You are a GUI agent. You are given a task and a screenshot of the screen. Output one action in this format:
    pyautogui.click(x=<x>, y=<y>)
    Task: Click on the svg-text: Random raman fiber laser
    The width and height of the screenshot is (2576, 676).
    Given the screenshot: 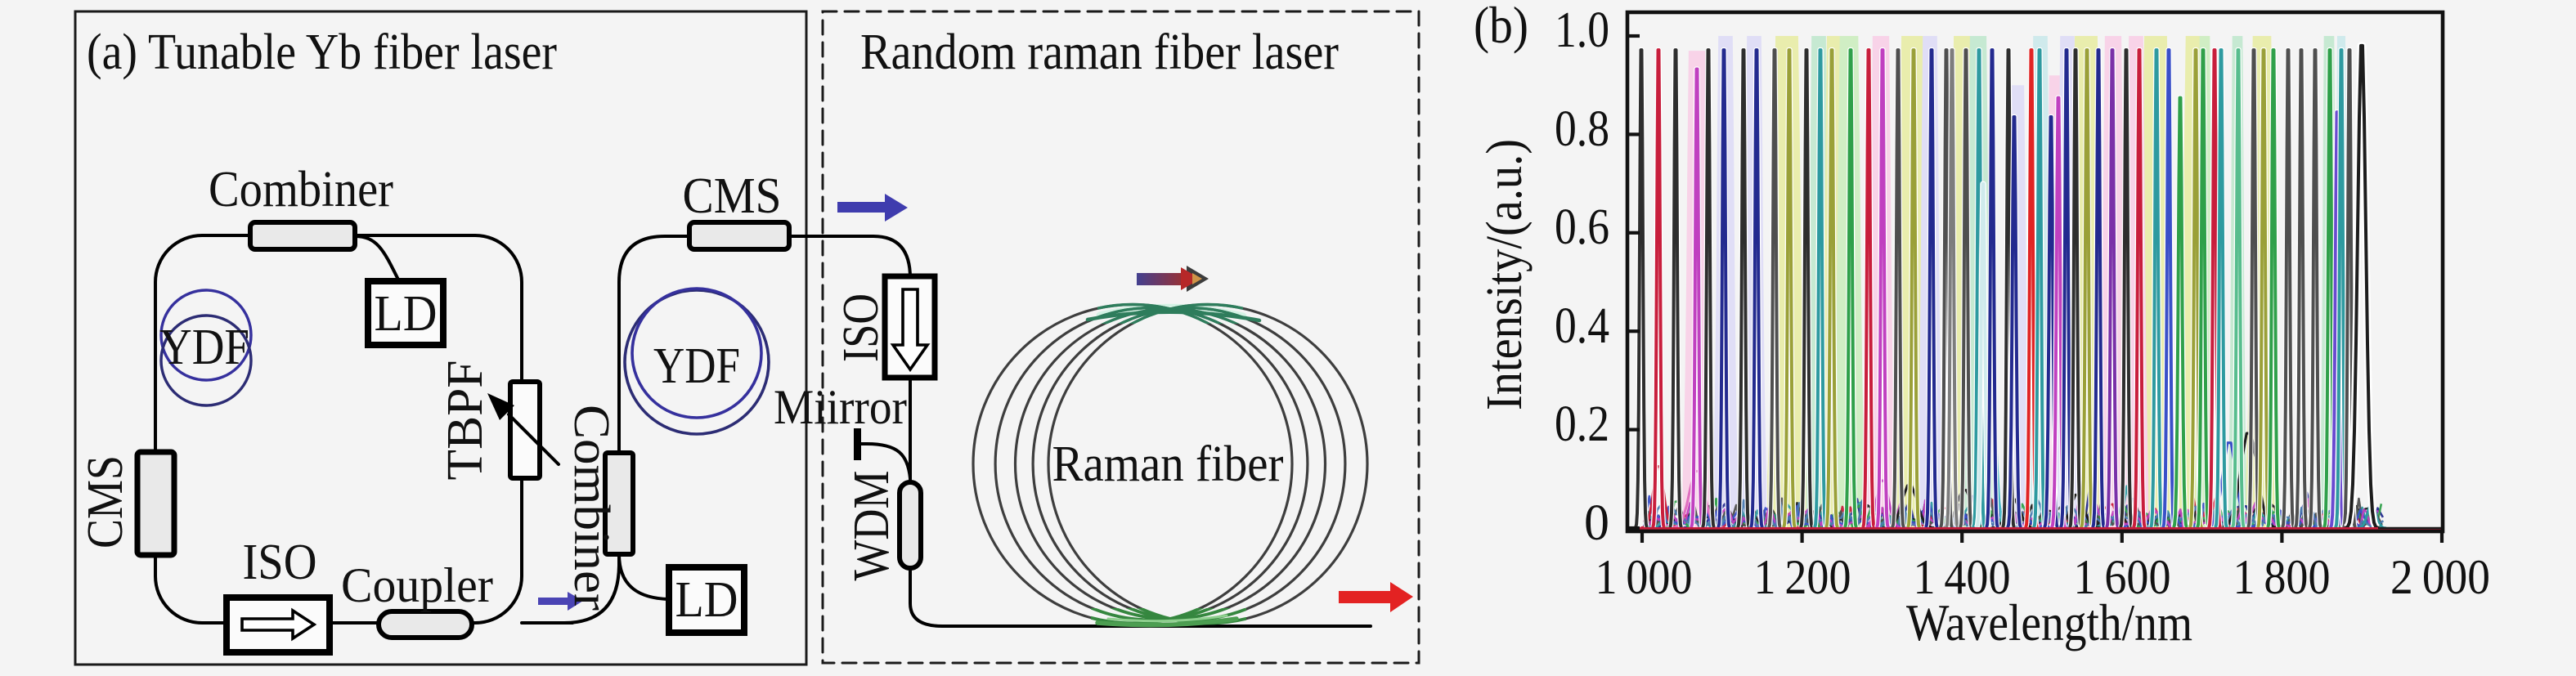 What is the action you would take?
    pyautogui.click(x=1100, y=52)
    